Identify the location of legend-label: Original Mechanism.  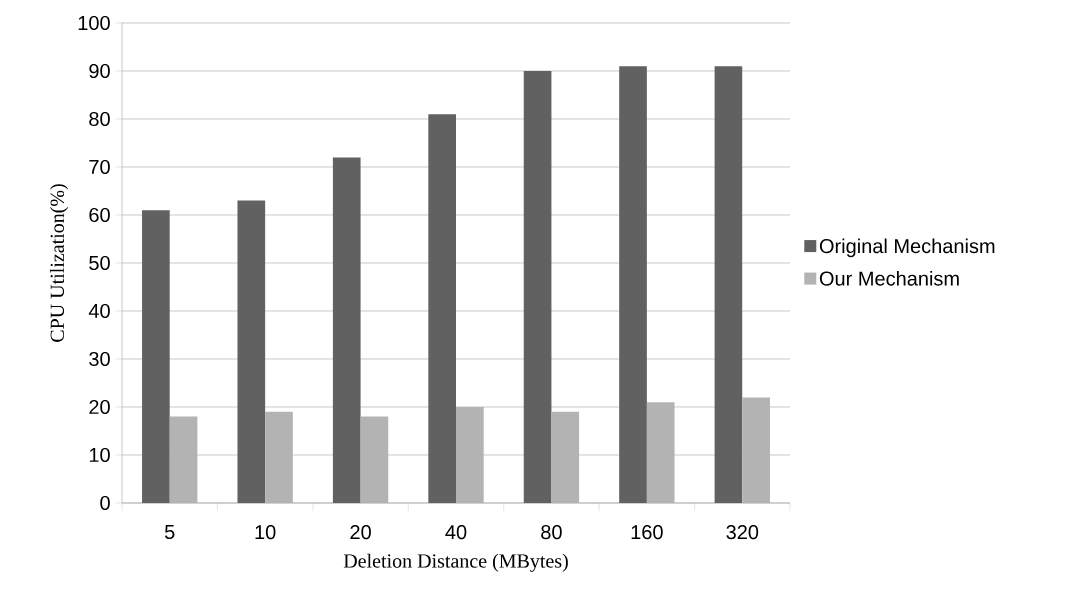
(907, 248).